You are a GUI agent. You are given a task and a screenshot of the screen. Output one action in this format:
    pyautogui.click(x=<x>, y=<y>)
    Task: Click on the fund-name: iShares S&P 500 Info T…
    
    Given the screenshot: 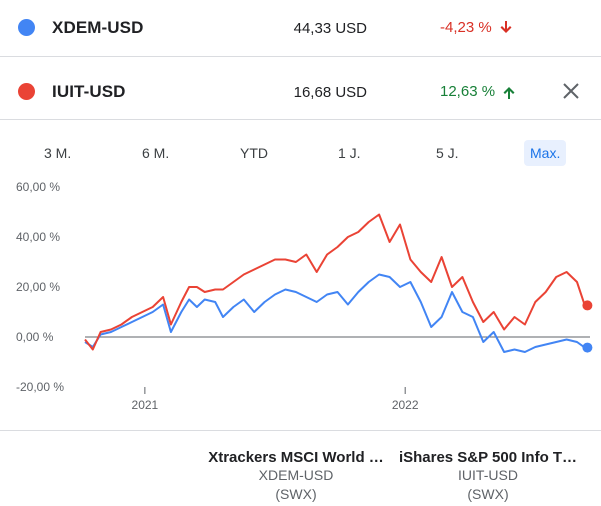 What is the action you would take?
    pyautogui.click(x=488, y=457)
    